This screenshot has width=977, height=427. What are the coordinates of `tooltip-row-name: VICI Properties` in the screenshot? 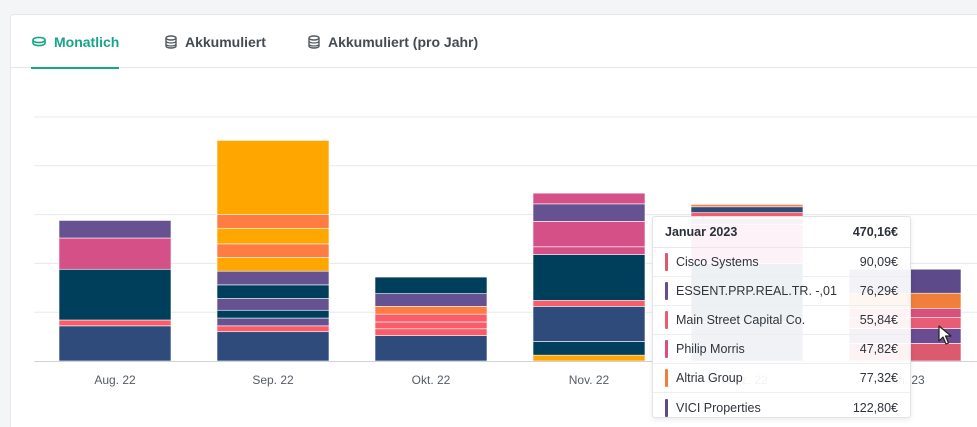 It's located at (718, 407).